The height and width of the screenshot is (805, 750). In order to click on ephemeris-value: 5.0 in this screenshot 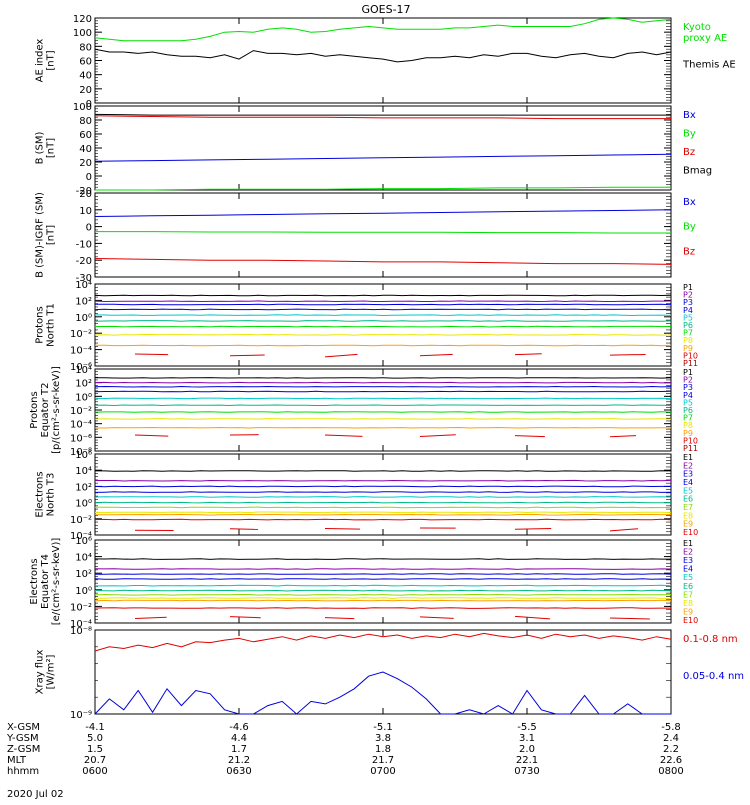, I will do `click(95, 738)`.